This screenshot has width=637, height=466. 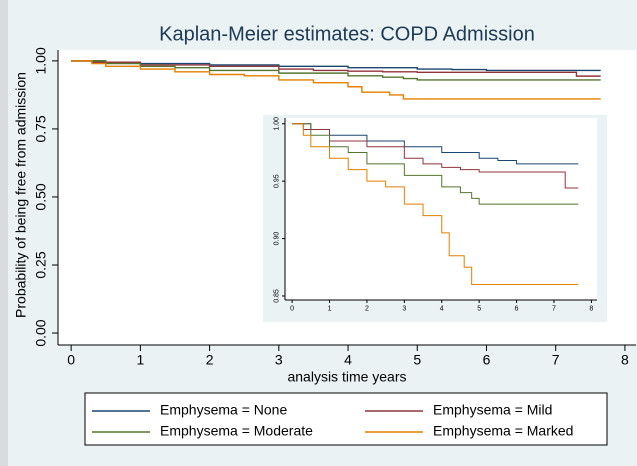 What do you see at coordinates (277, 296) in the screenshot?
I see `y-tick-label: 0.85` at bounding box center [277, 296].